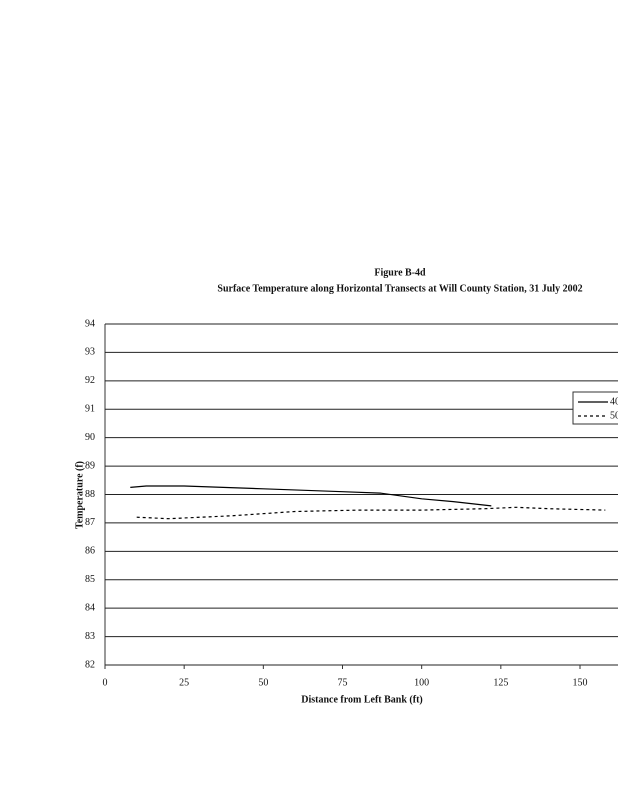 The image size is (618, 800). I want to click on x-tick-label: 125, so click(500, 682).